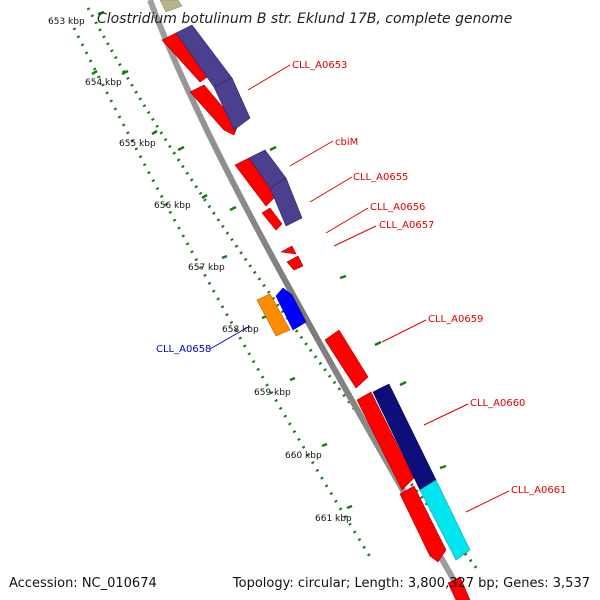  What do you see at coordinates (346, 142) in the screenshot?
I see `gene-label: cbiM` at bounding box center [346, 142].